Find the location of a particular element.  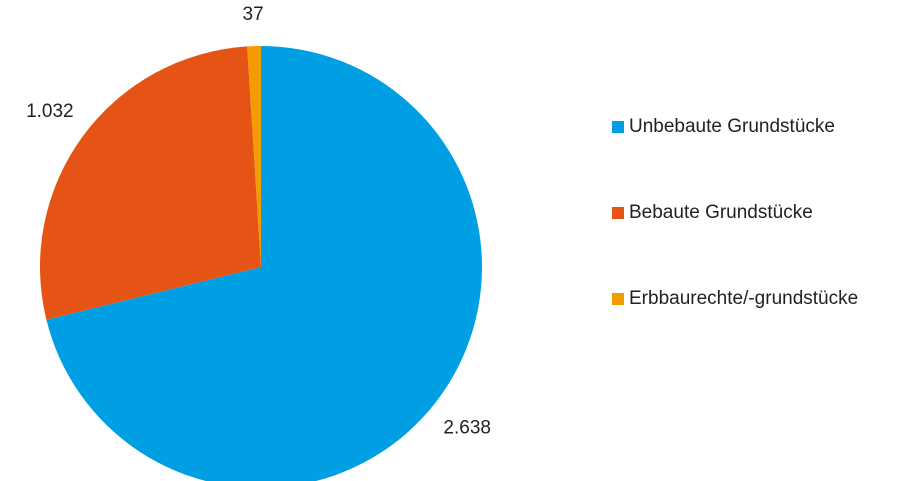

data-label: 1.032 is located at coordinates (50, 111).